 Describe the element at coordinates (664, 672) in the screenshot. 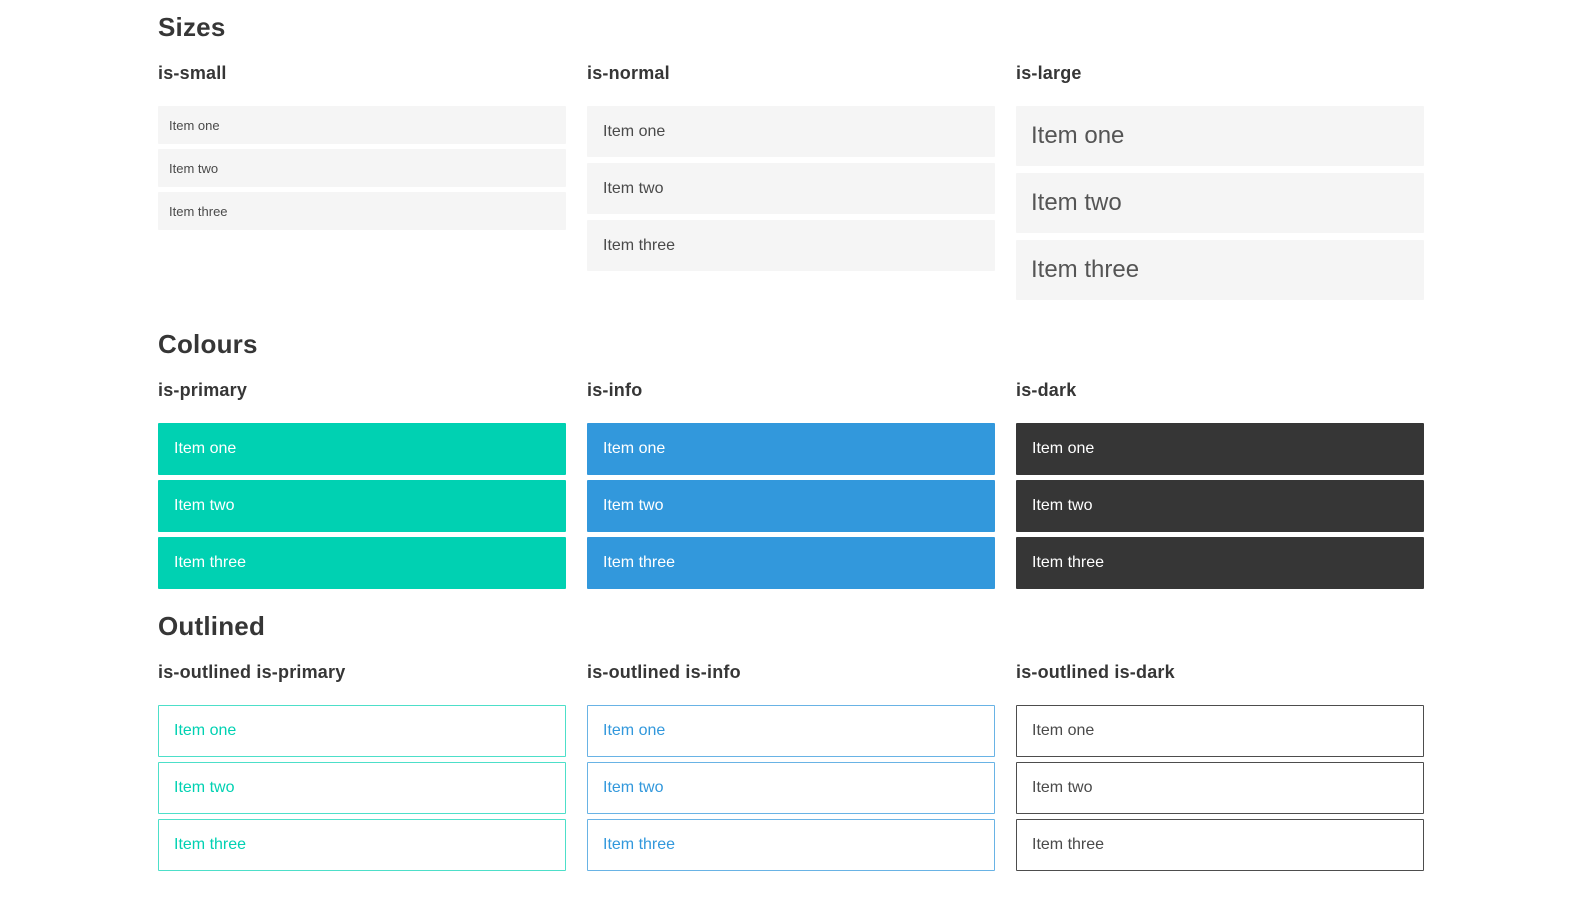

I see `column-heading-outlined-info: is-outlined is-info` at that location.